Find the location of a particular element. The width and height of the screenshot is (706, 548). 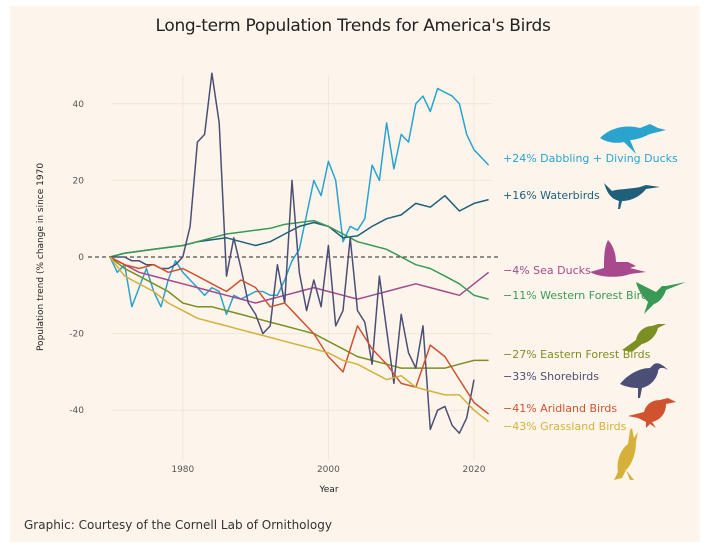

x-tick-label: 2020 is located at coordinates (474, 470).